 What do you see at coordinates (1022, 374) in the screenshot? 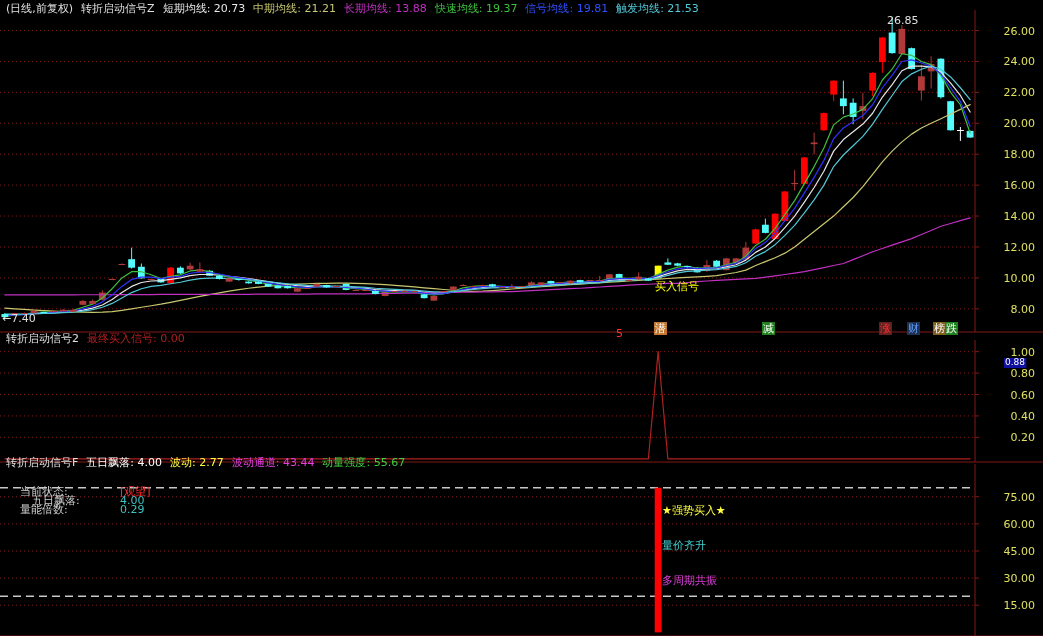
I see `y-tick-label: 0.80` at bounding box center [1022, 374].